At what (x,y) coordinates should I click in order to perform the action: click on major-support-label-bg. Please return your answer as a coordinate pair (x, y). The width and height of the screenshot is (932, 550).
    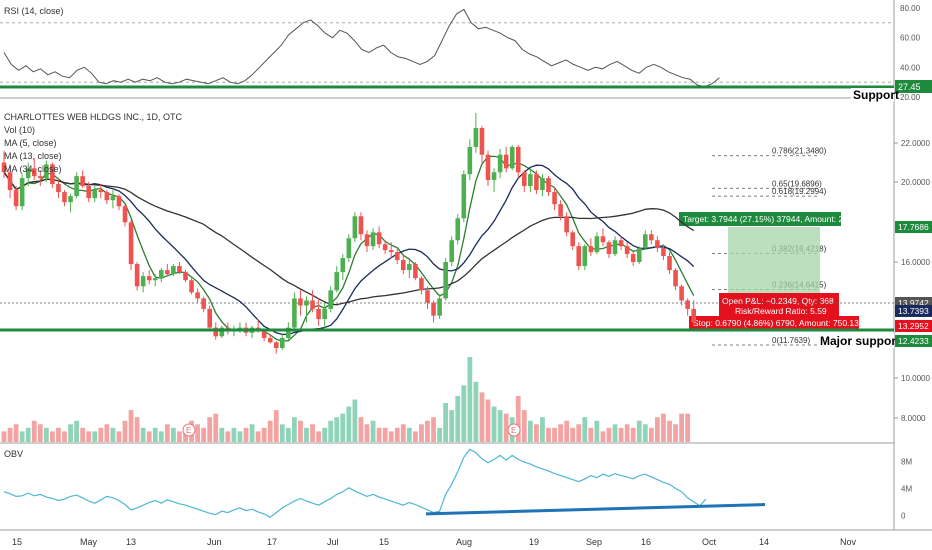
    Looking at the image, I should click on (856, 340).